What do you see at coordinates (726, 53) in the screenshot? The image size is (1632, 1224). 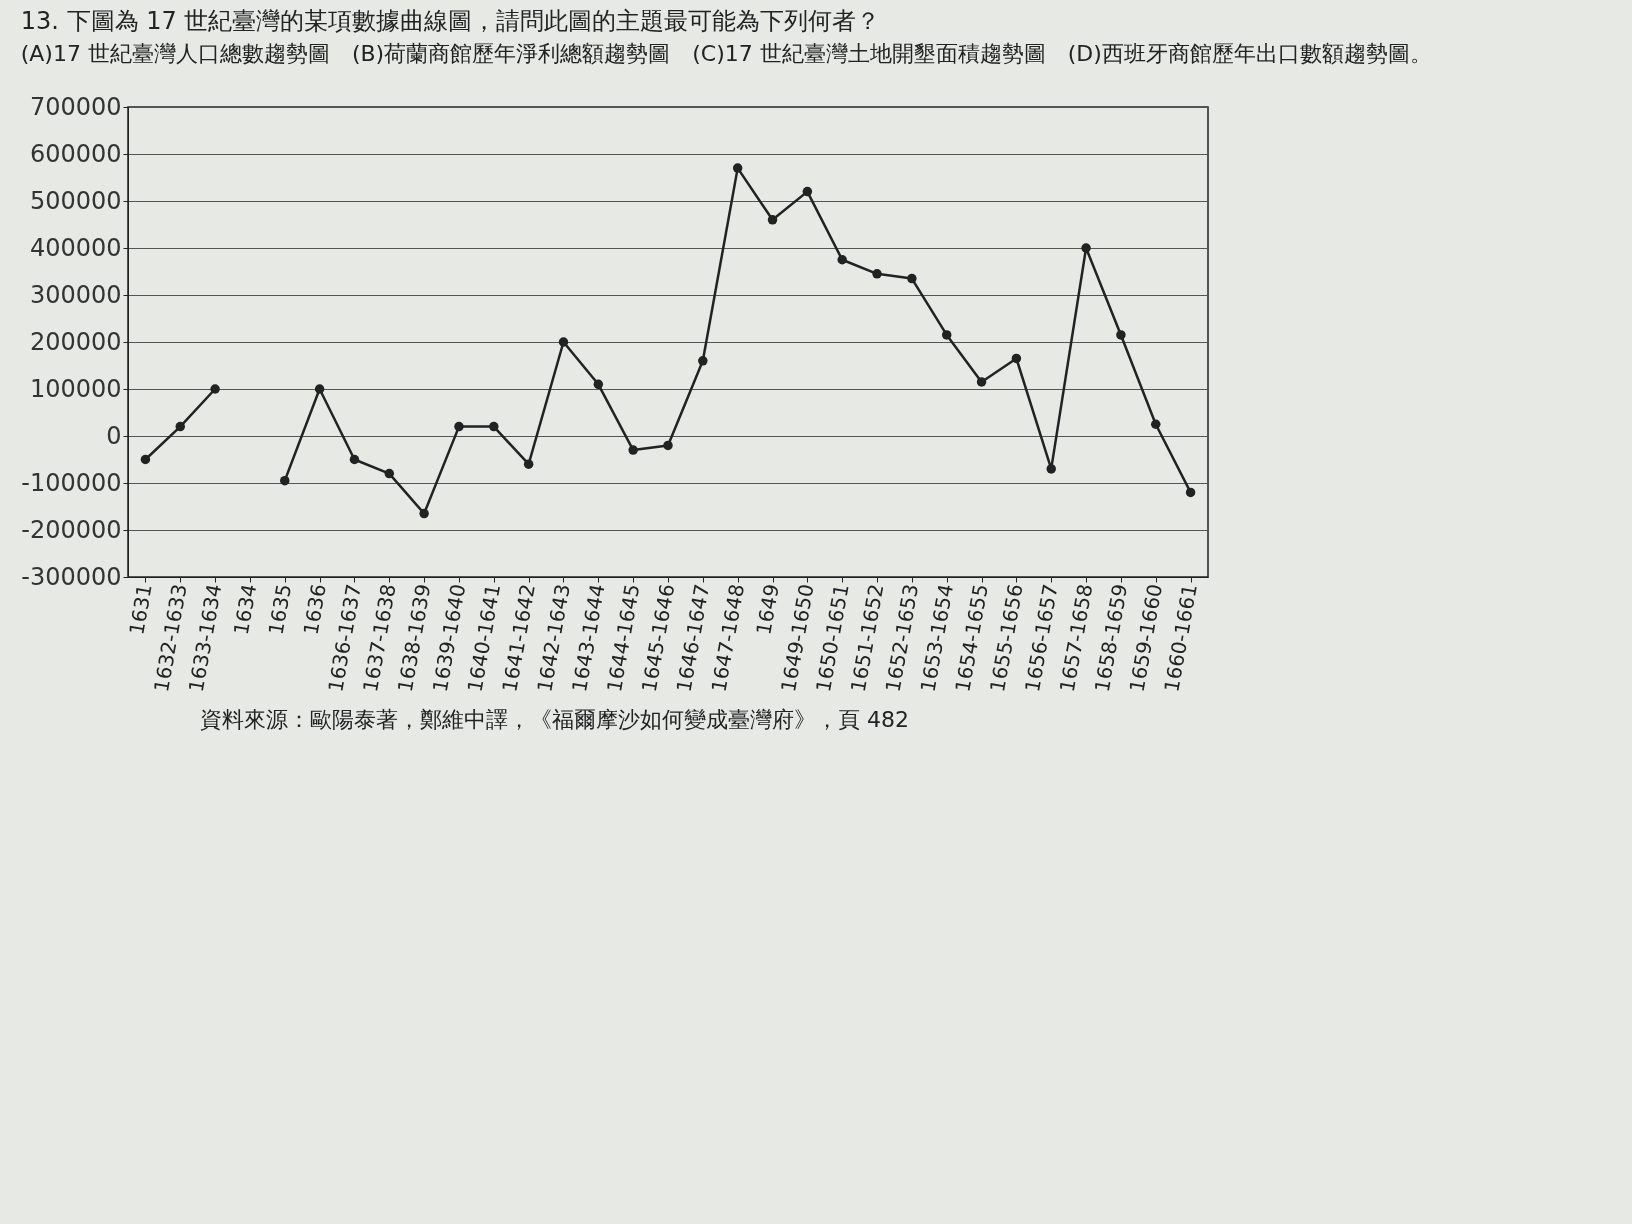 I see `chart-subtitle: (A)17 世紀臺灣人口總數趨勢圖 (B)荷蘭商館歷年淨利總額趨勢圖 (C)17 世紀臺灣土地開墾面積趨勢圖 (D)西班牙商館歷年出口數額趨勢圖。` at bounding box center [726, 53].